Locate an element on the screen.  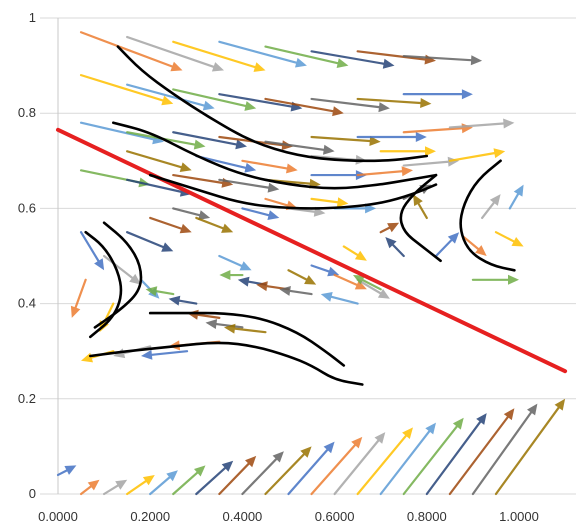
x-tick-label: 0.8000 is located at coordinates (427, 516).